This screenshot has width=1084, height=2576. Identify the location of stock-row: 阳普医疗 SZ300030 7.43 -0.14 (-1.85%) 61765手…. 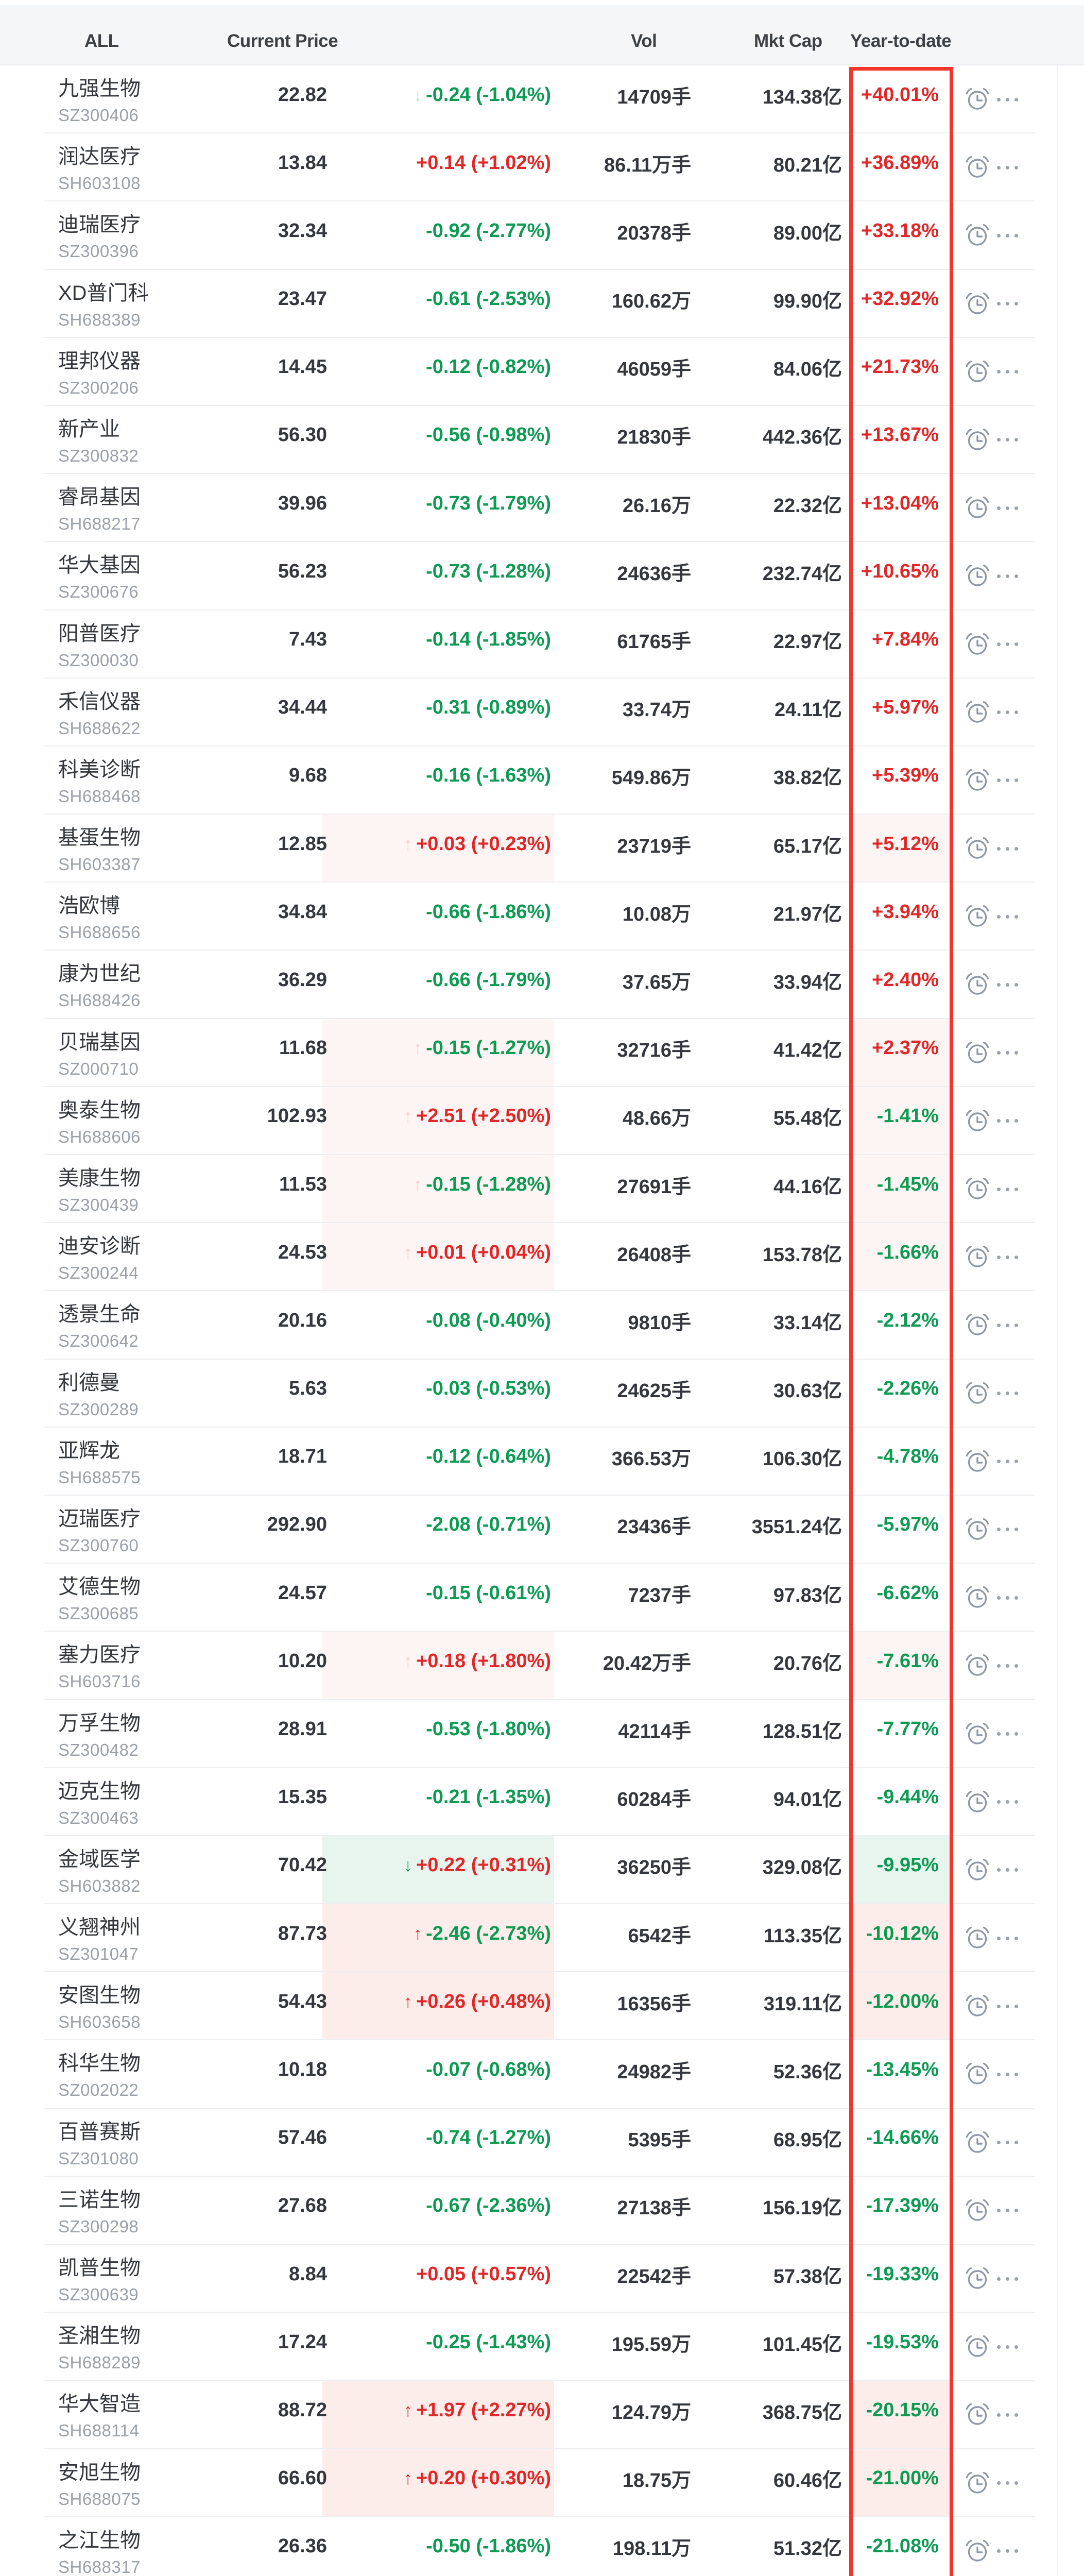
(542, 644).